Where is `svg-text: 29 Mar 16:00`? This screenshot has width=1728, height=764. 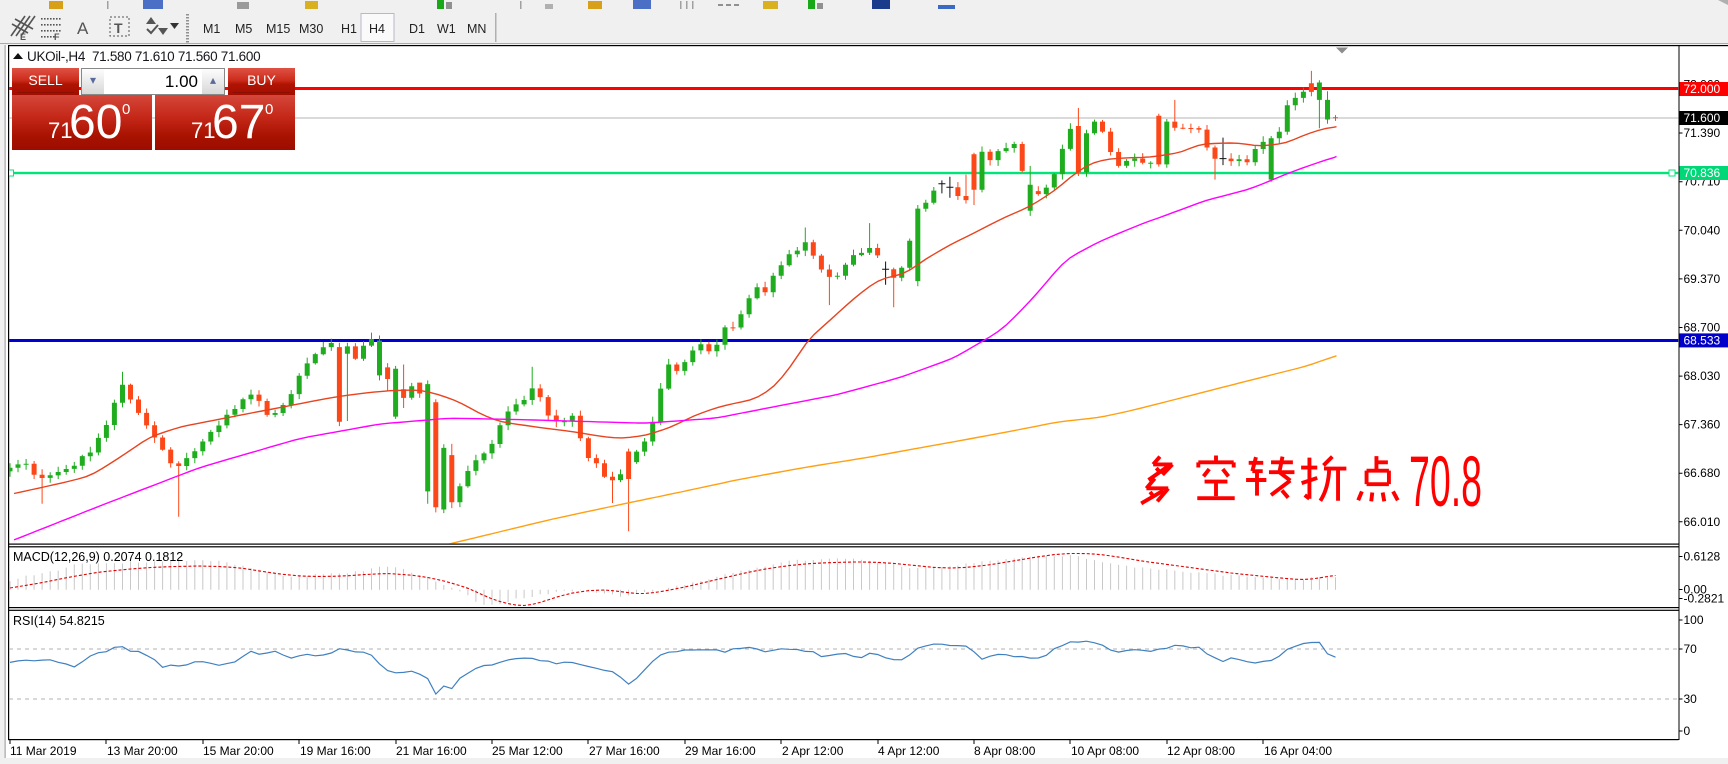 svg-text: 29 Mar 16:00 is located at coordinates (720, 751).